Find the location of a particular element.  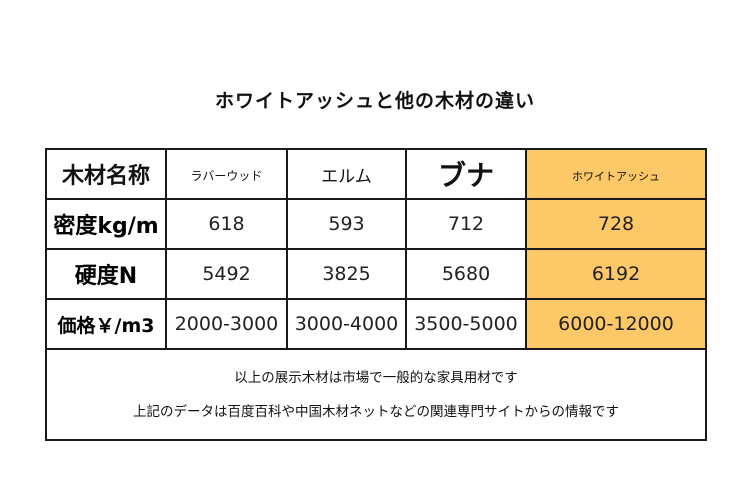

value: 6000-12000 is located at coordinates (616, 324).